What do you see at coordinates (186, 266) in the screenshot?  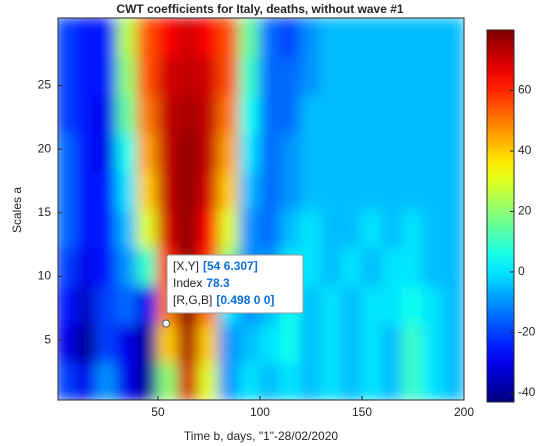 I see `datatip-label: [X,Y]` at bounding box center [186, 266].